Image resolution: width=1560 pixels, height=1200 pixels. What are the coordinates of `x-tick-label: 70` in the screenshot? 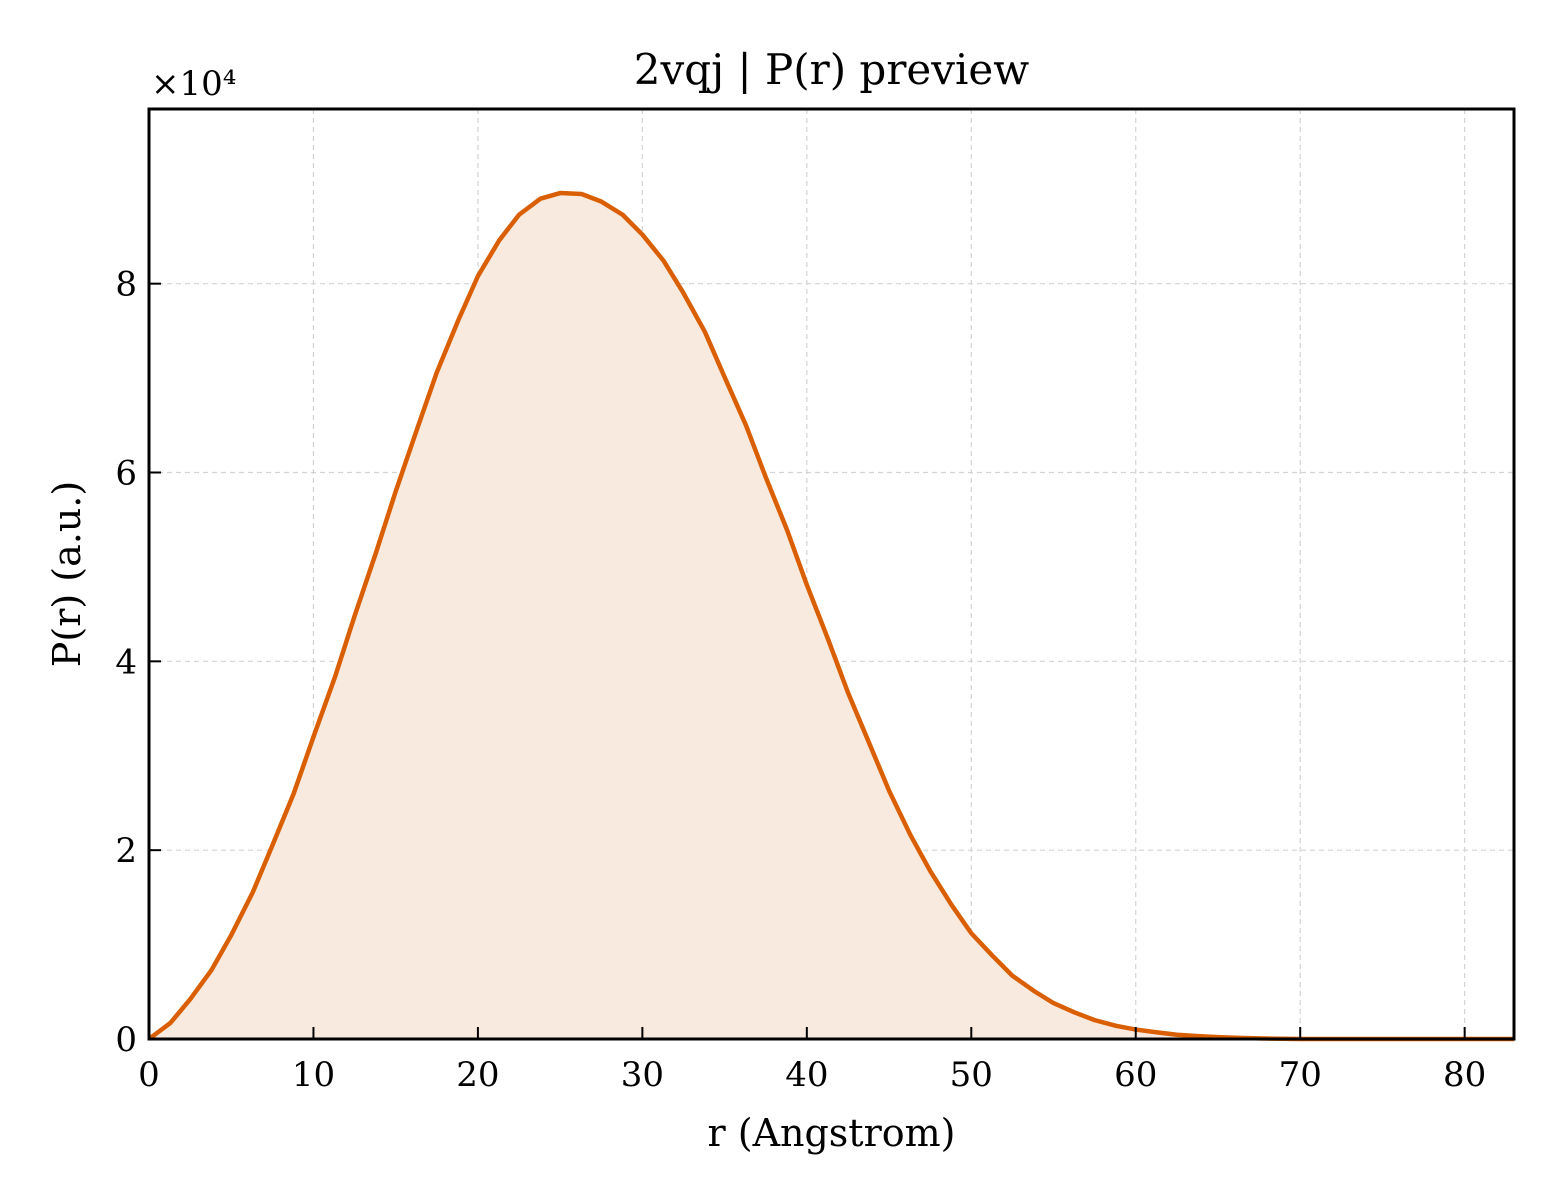 It's located at (1300, 1075).